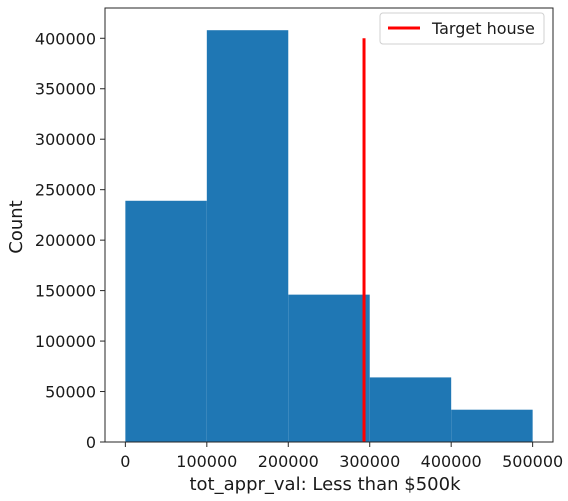 This screenshot has width=568, height=501. Describe the element at coordinates (65, 291) in the screenshot. I see `y-tick-label: 150000` at that location.